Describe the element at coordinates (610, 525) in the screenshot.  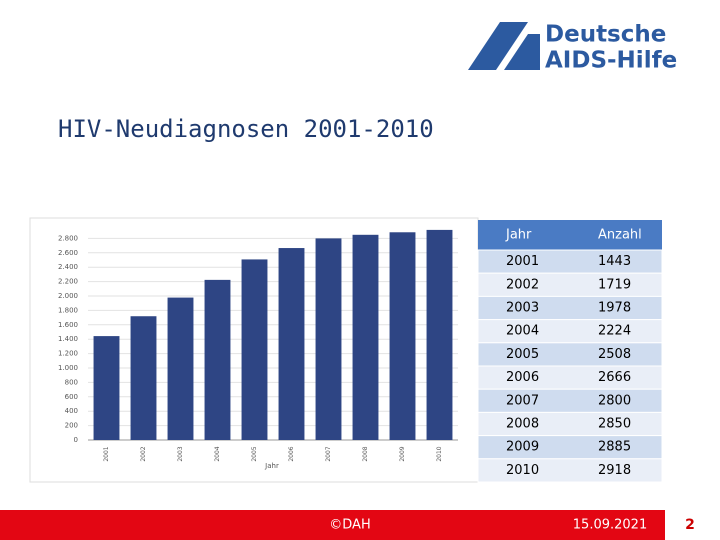
I see `footer-date: 15.09.2021` at that location.